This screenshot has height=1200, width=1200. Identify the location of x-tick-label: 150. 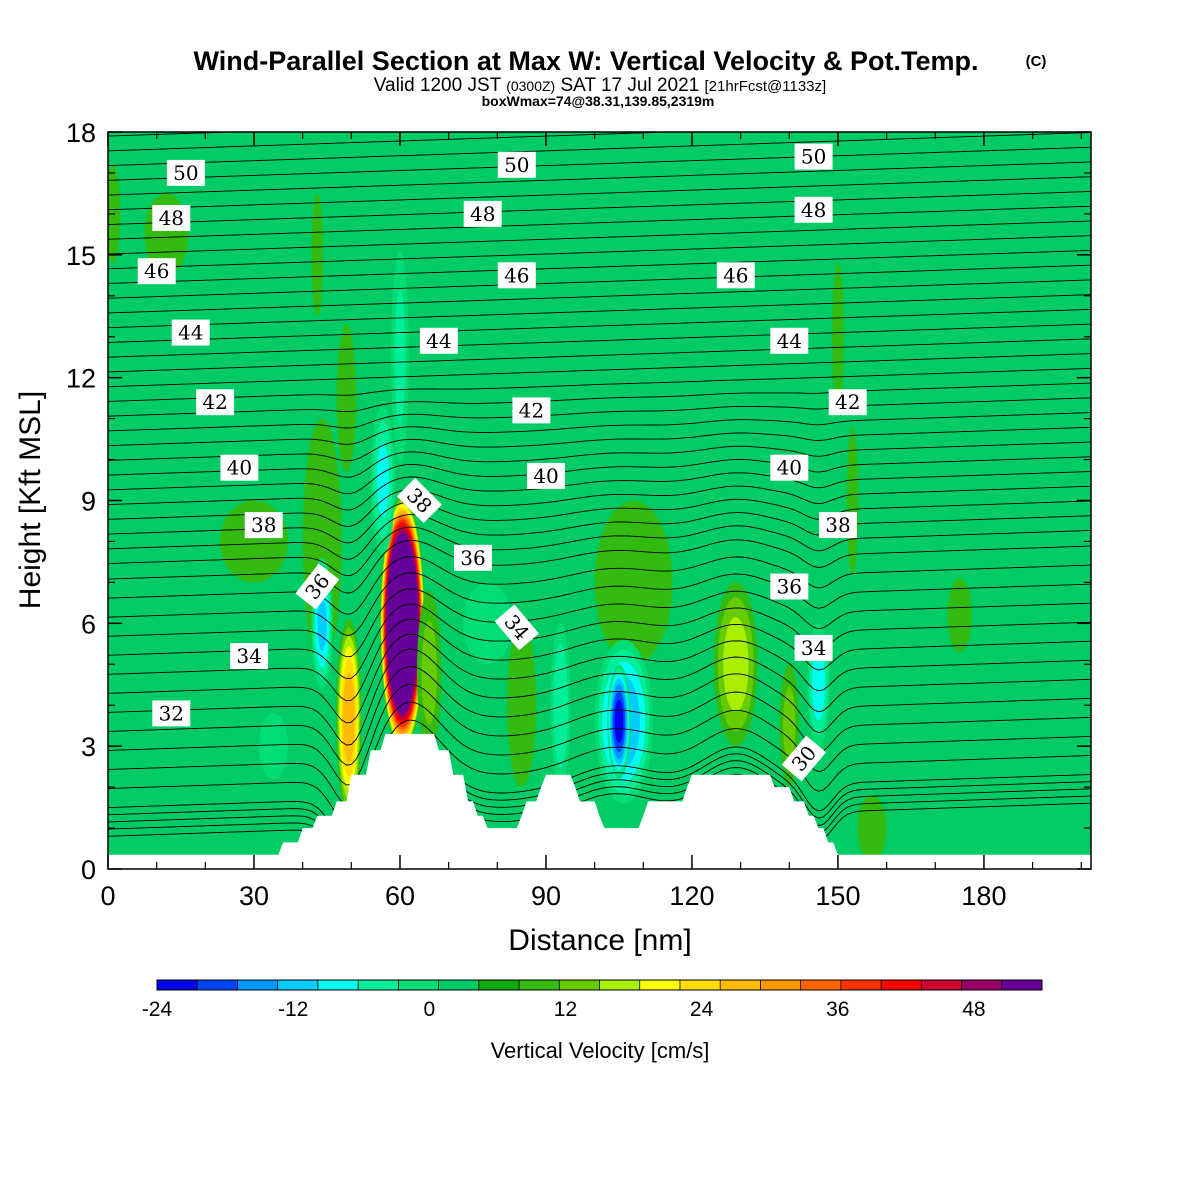
(837, 896).